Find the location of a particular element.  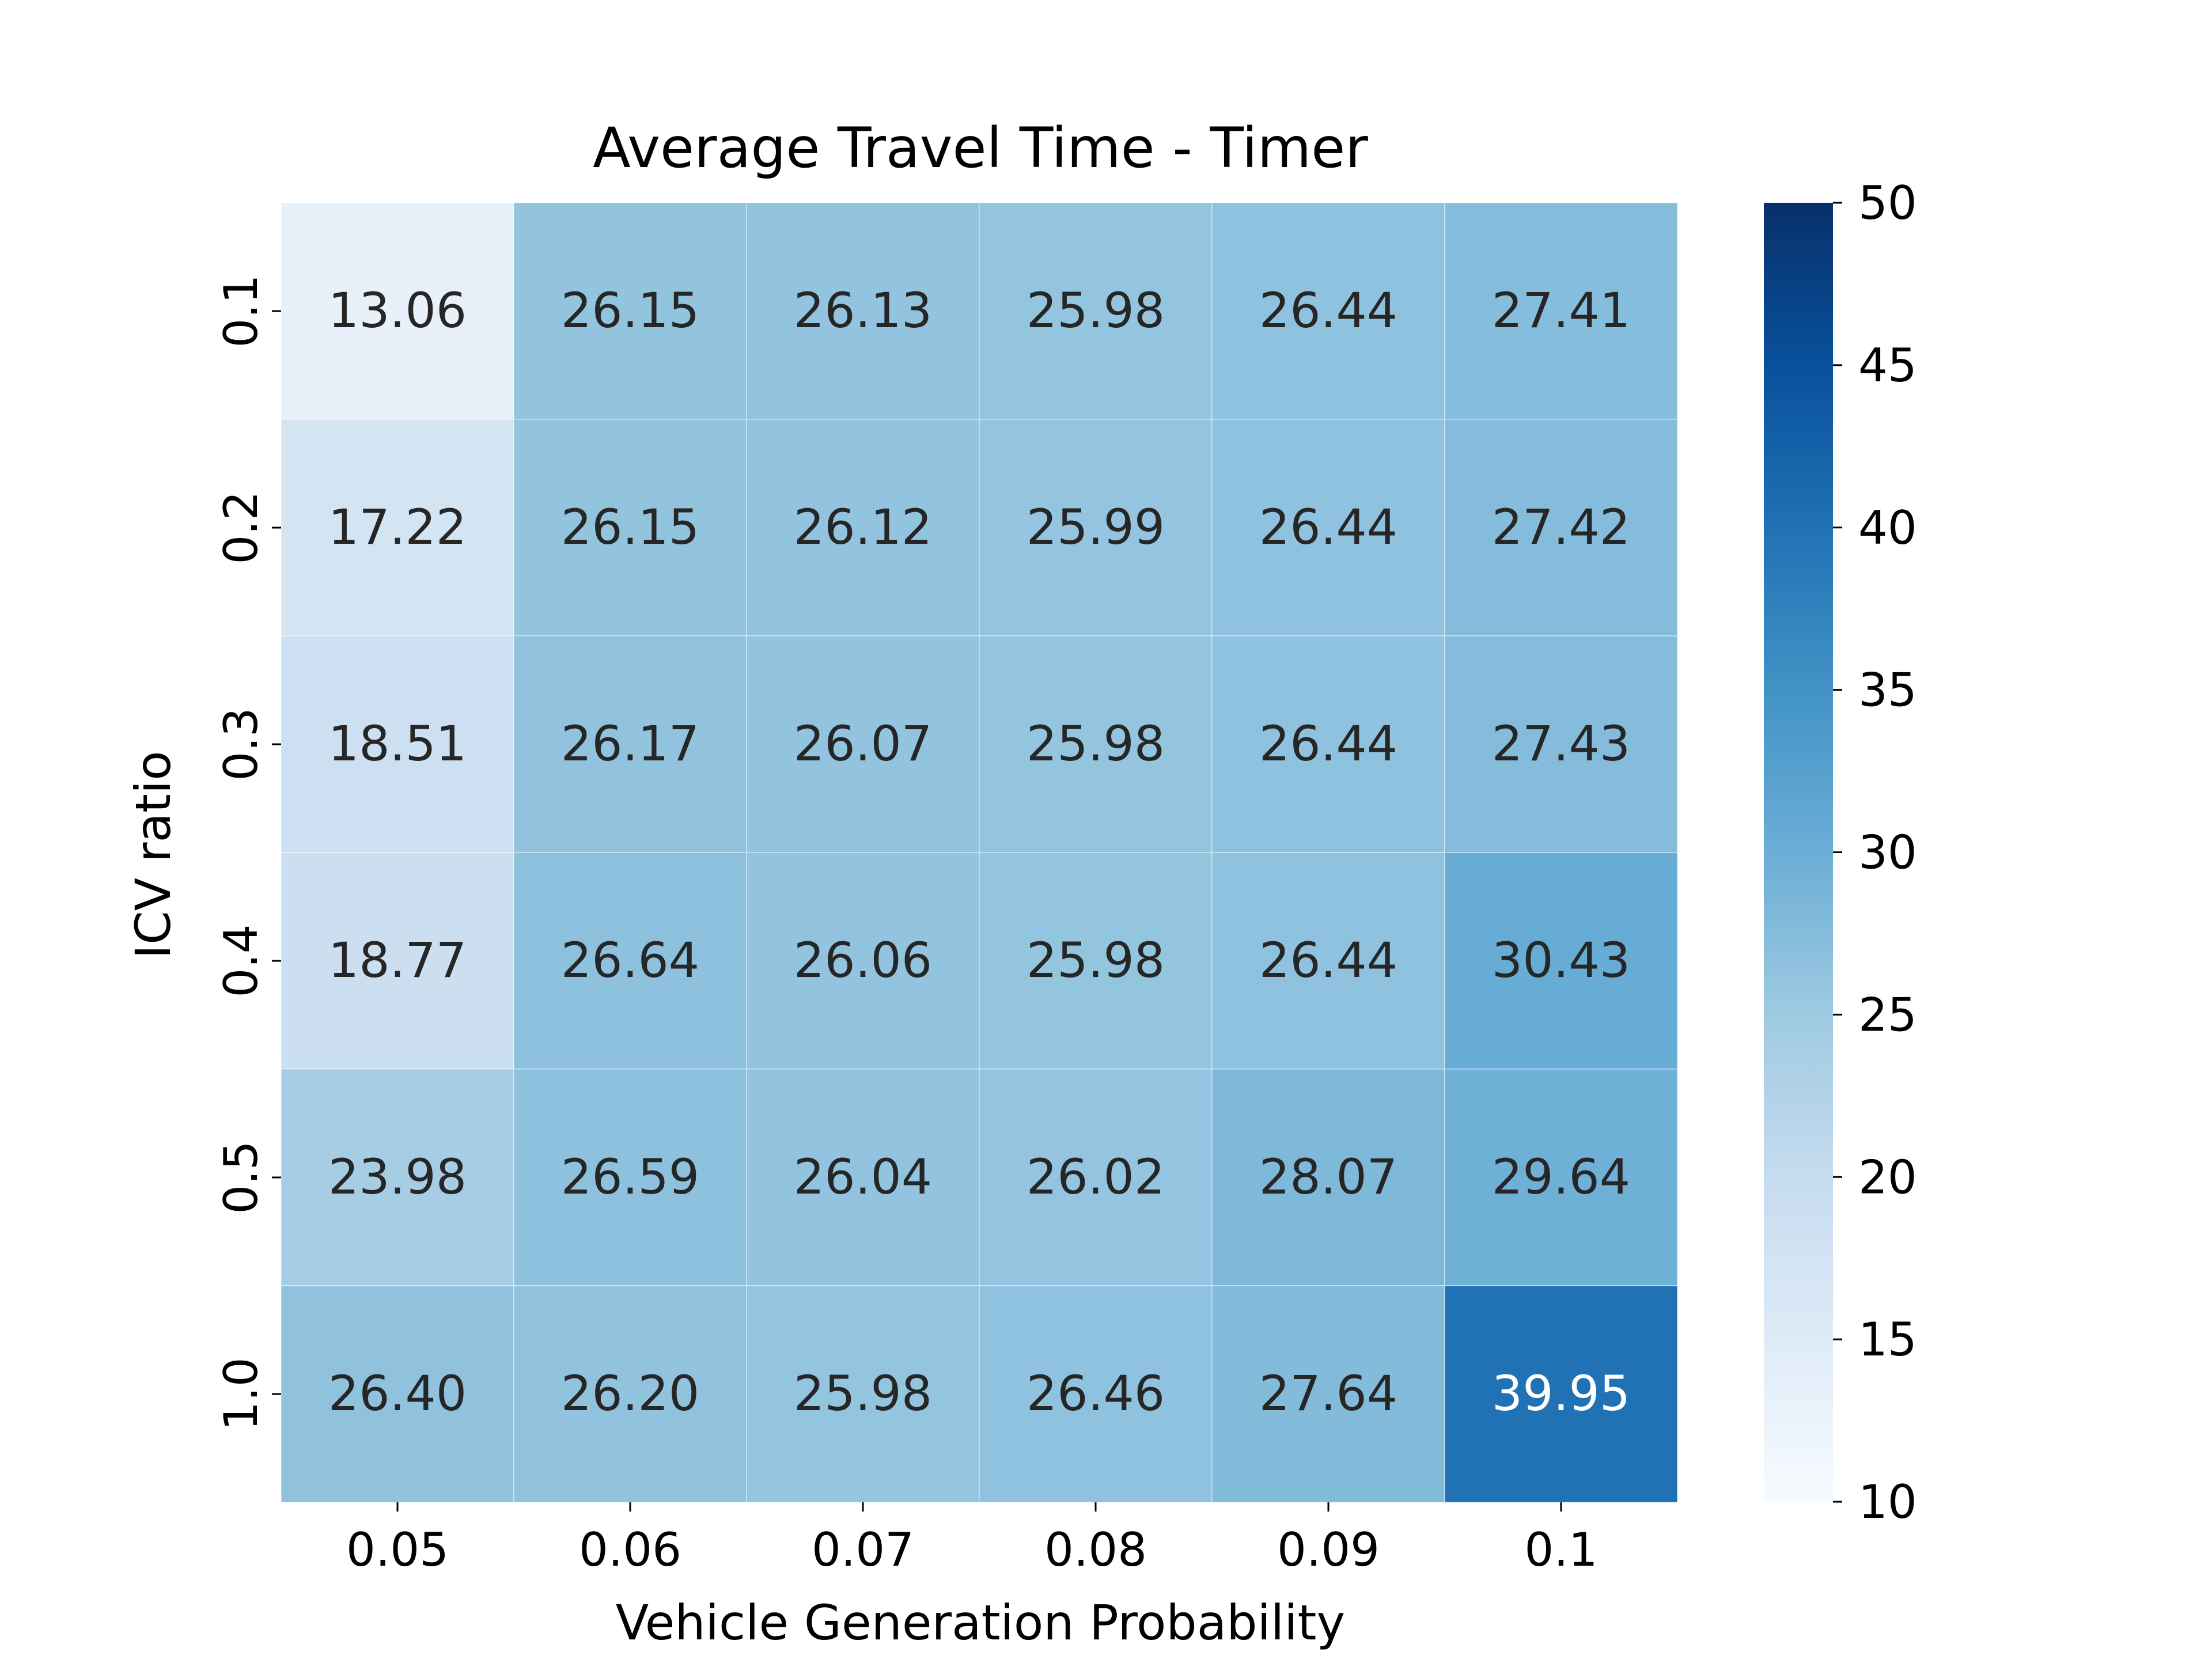

cell-value-label: 27.64 is located at coordinates (1328, 1393).